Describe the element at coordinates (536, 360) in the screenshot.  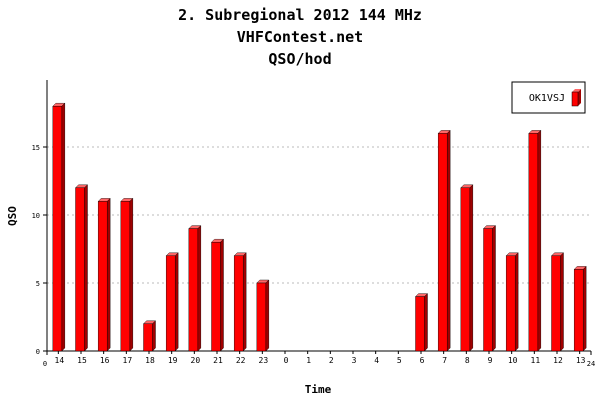
I see `x-tick-label: 11` at that location.